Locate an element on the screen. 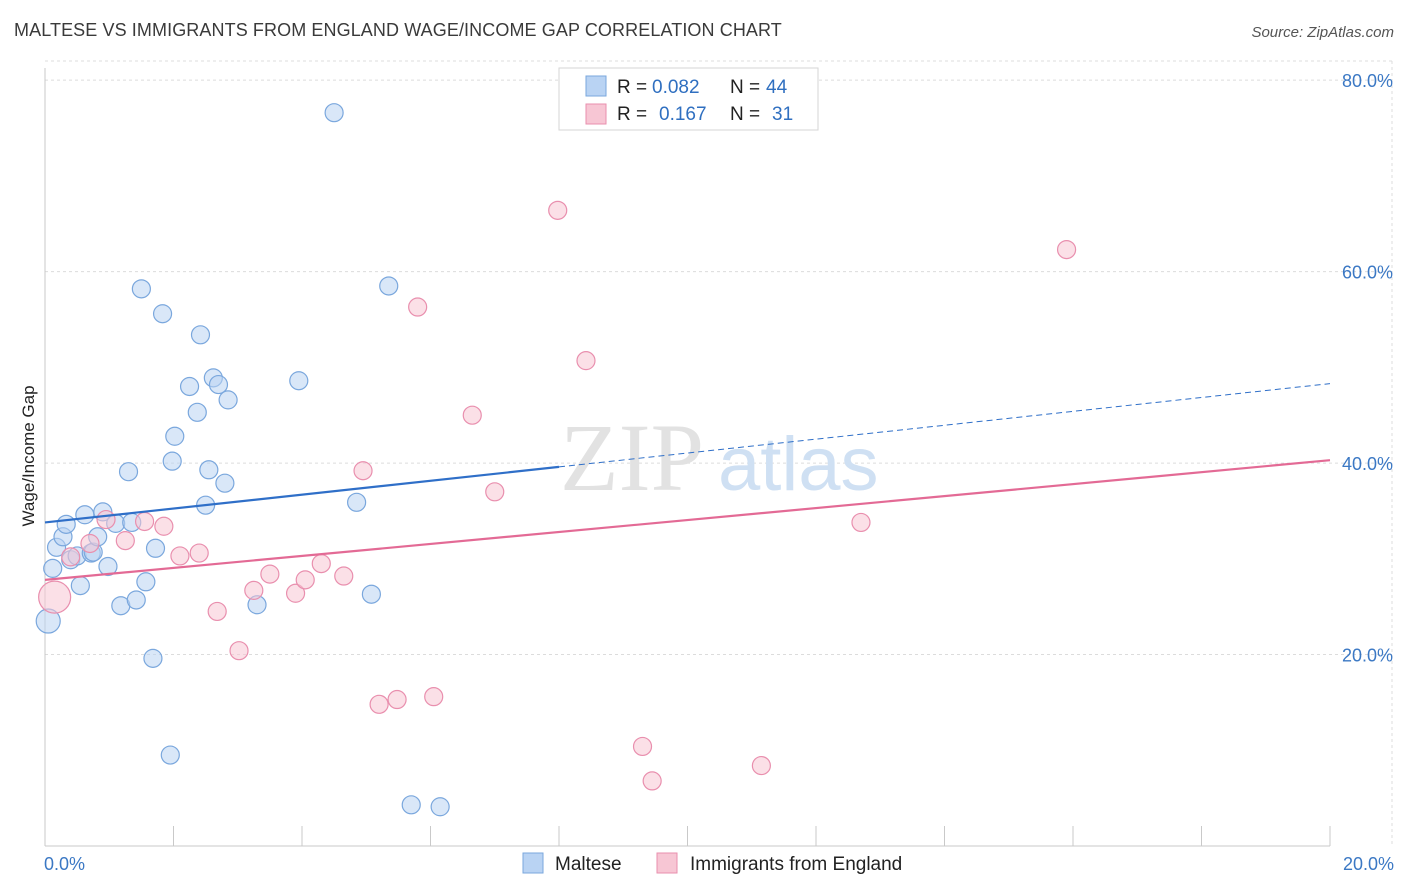  source-label: Source: ZipAtlas.com is located at coordinates (1322, 32).